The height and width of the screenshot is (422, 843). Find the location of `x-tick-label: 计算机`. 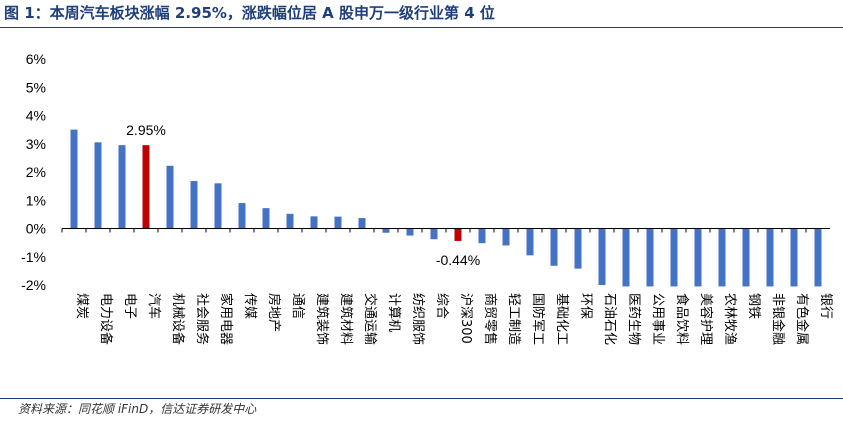

x-tick-label: 计算机 is located at coordinates (393, 312).